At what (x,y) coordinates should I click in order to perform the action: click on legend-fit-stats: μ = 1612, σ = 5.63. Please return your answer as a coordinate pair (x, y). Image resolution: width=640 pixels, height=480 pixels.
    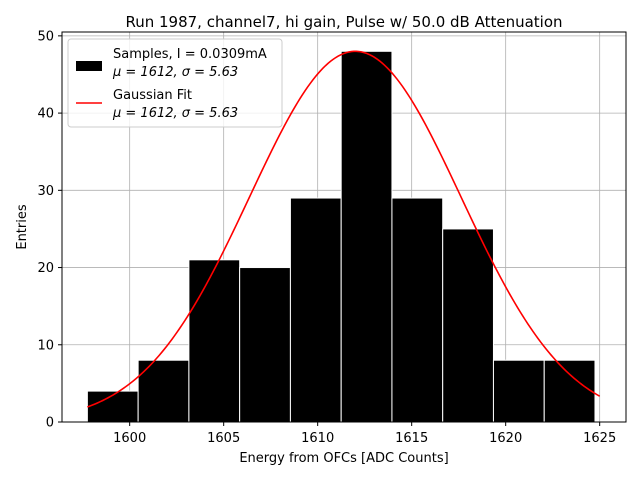
    Looking at the image, I should click on (175, 113).